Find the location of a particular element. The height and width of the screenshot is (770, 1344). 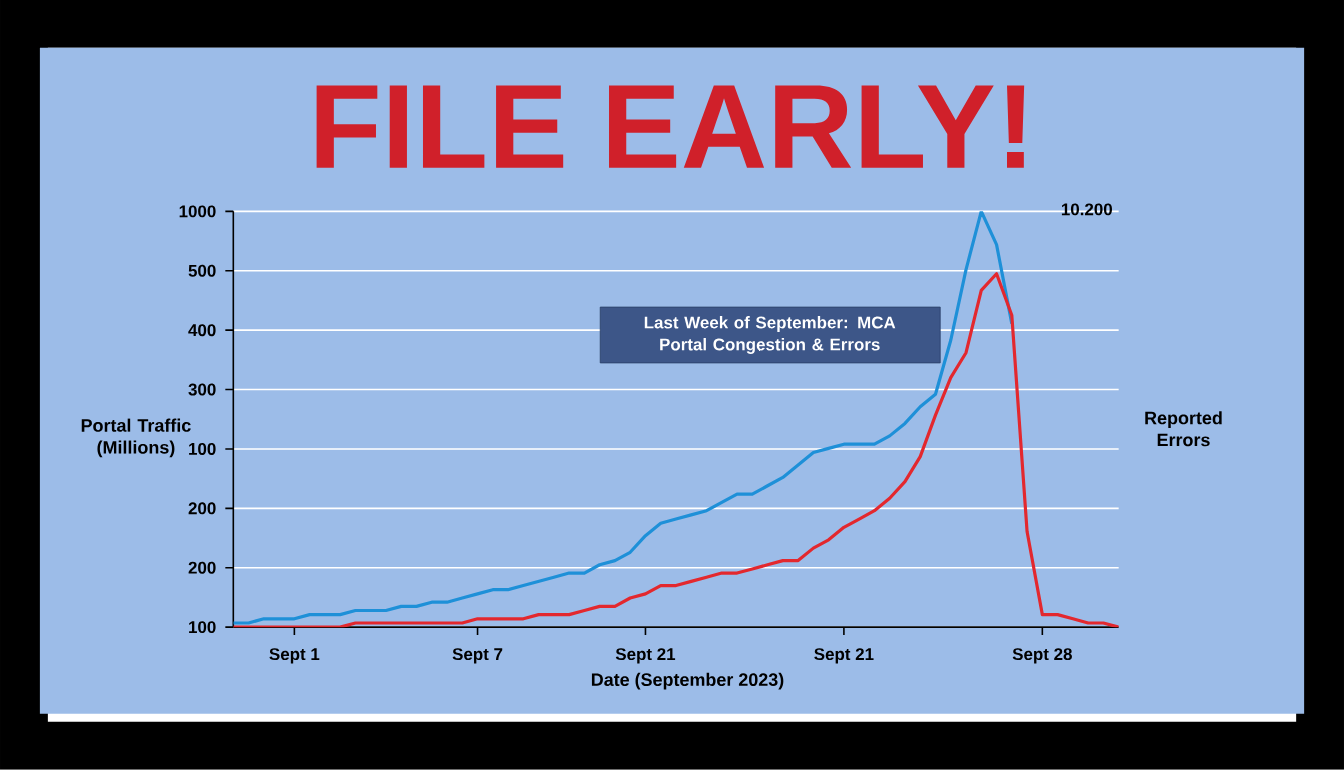

x-tick-label: Sept 7 is located at coordinates (477, 656).